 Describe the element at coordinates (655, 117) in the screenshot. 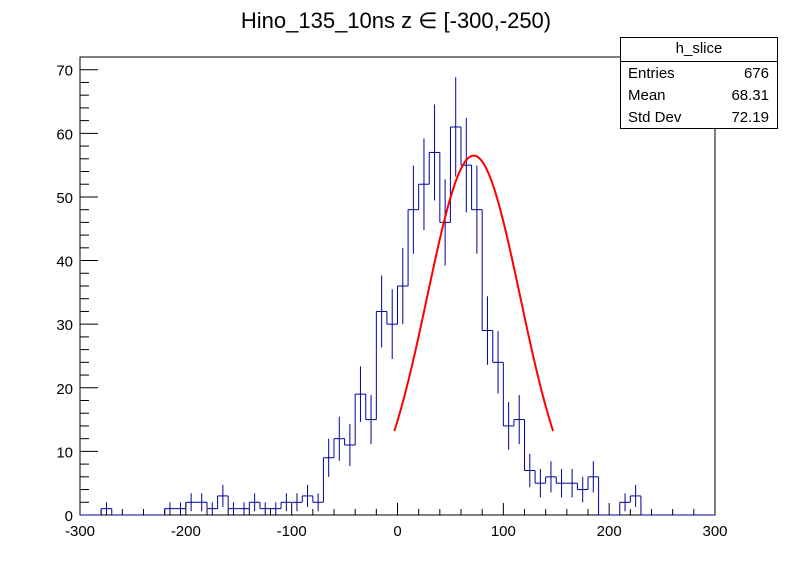

I see `stats-label: Std Dev` at that location.